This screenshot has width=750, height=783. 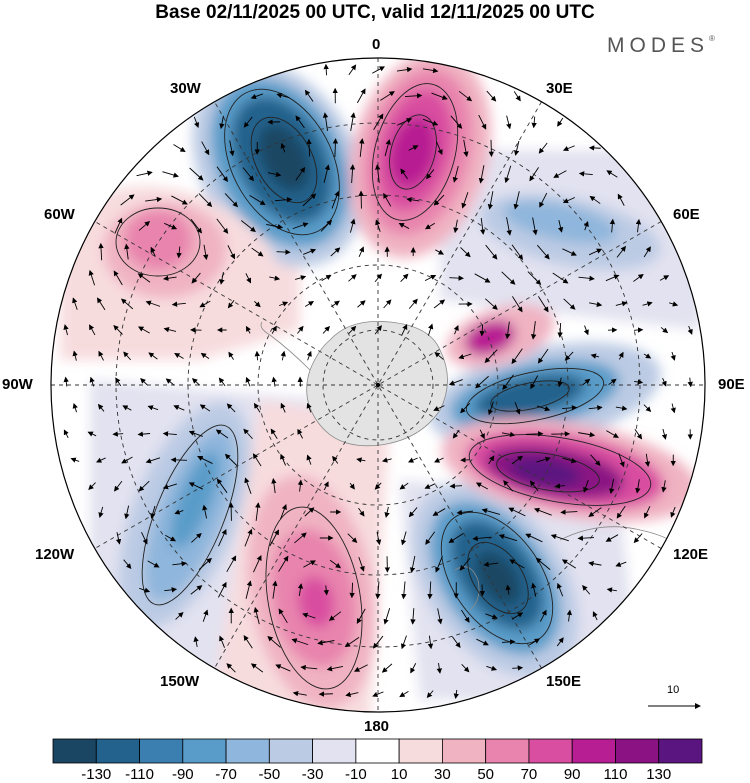 I want to click on contour-high-160w, so click(x=314, y=598).